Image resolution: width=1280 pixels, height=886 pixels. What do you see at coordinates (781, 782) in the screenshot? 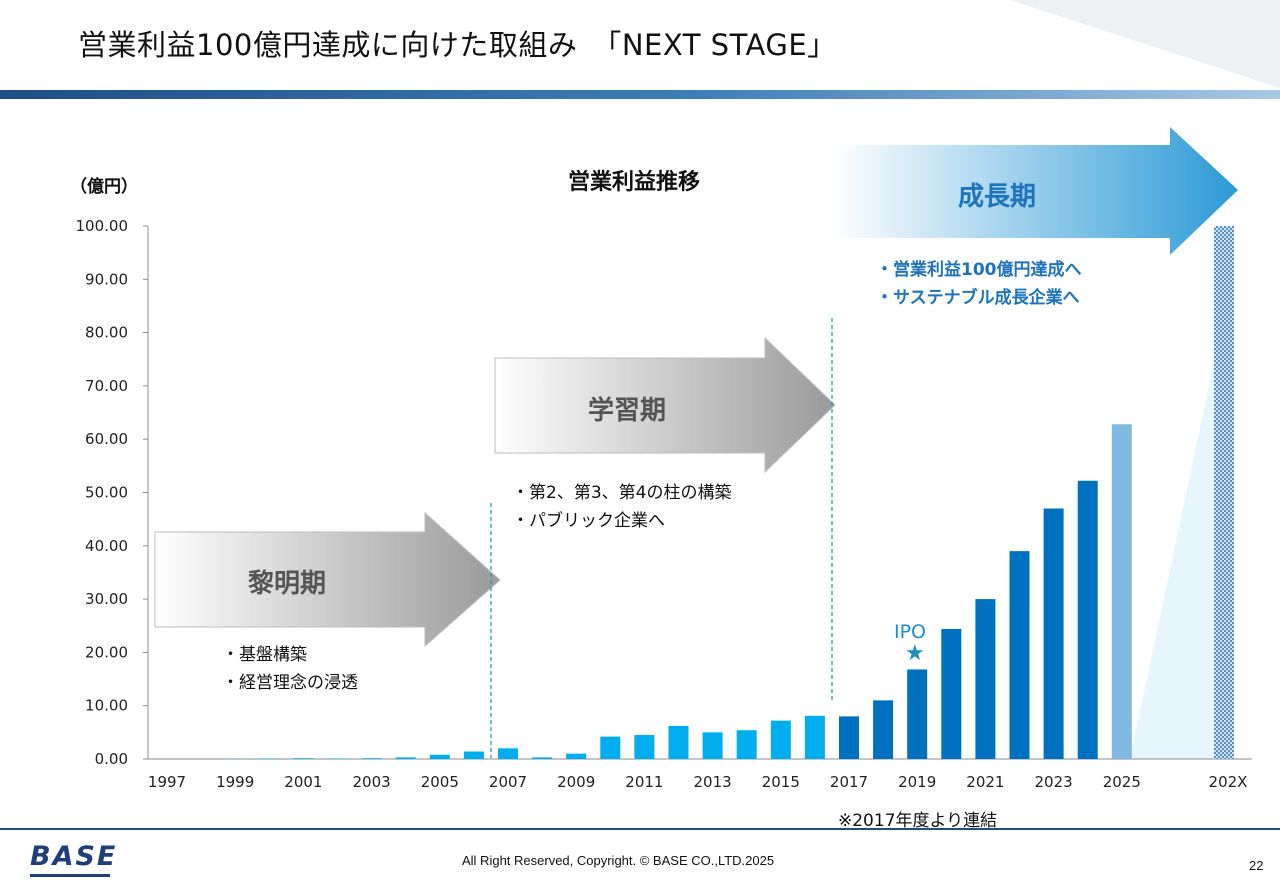
I see `x-tick-label: 2015` at bounding box center [781, 782].